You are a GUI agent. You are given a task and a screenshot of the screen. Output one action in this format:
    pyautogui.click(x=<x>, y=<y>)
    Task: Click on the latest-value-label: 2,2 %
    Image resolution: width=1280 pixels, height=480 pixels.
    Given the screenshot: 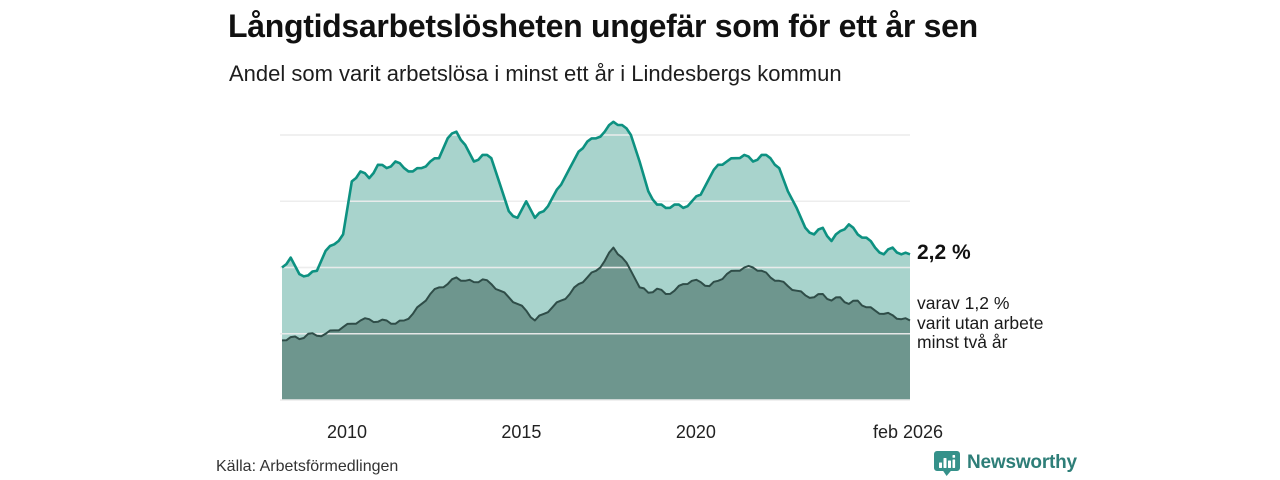 What is the action you would take?
    pyautogui.click(x=944, y=253)
    